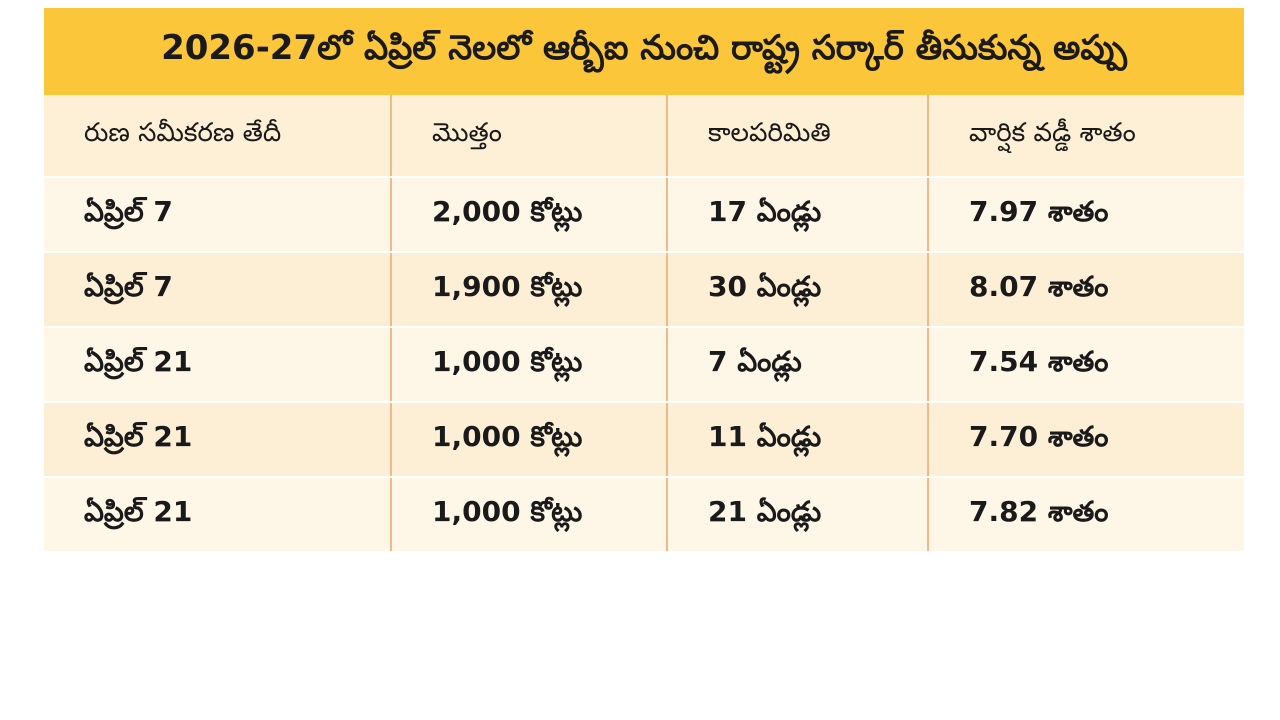 This screenshot has width=1280, height=720. Describe the element at coordinates (528, 135) in the screenshot. I see `column-header: మొత్తం` at that location.